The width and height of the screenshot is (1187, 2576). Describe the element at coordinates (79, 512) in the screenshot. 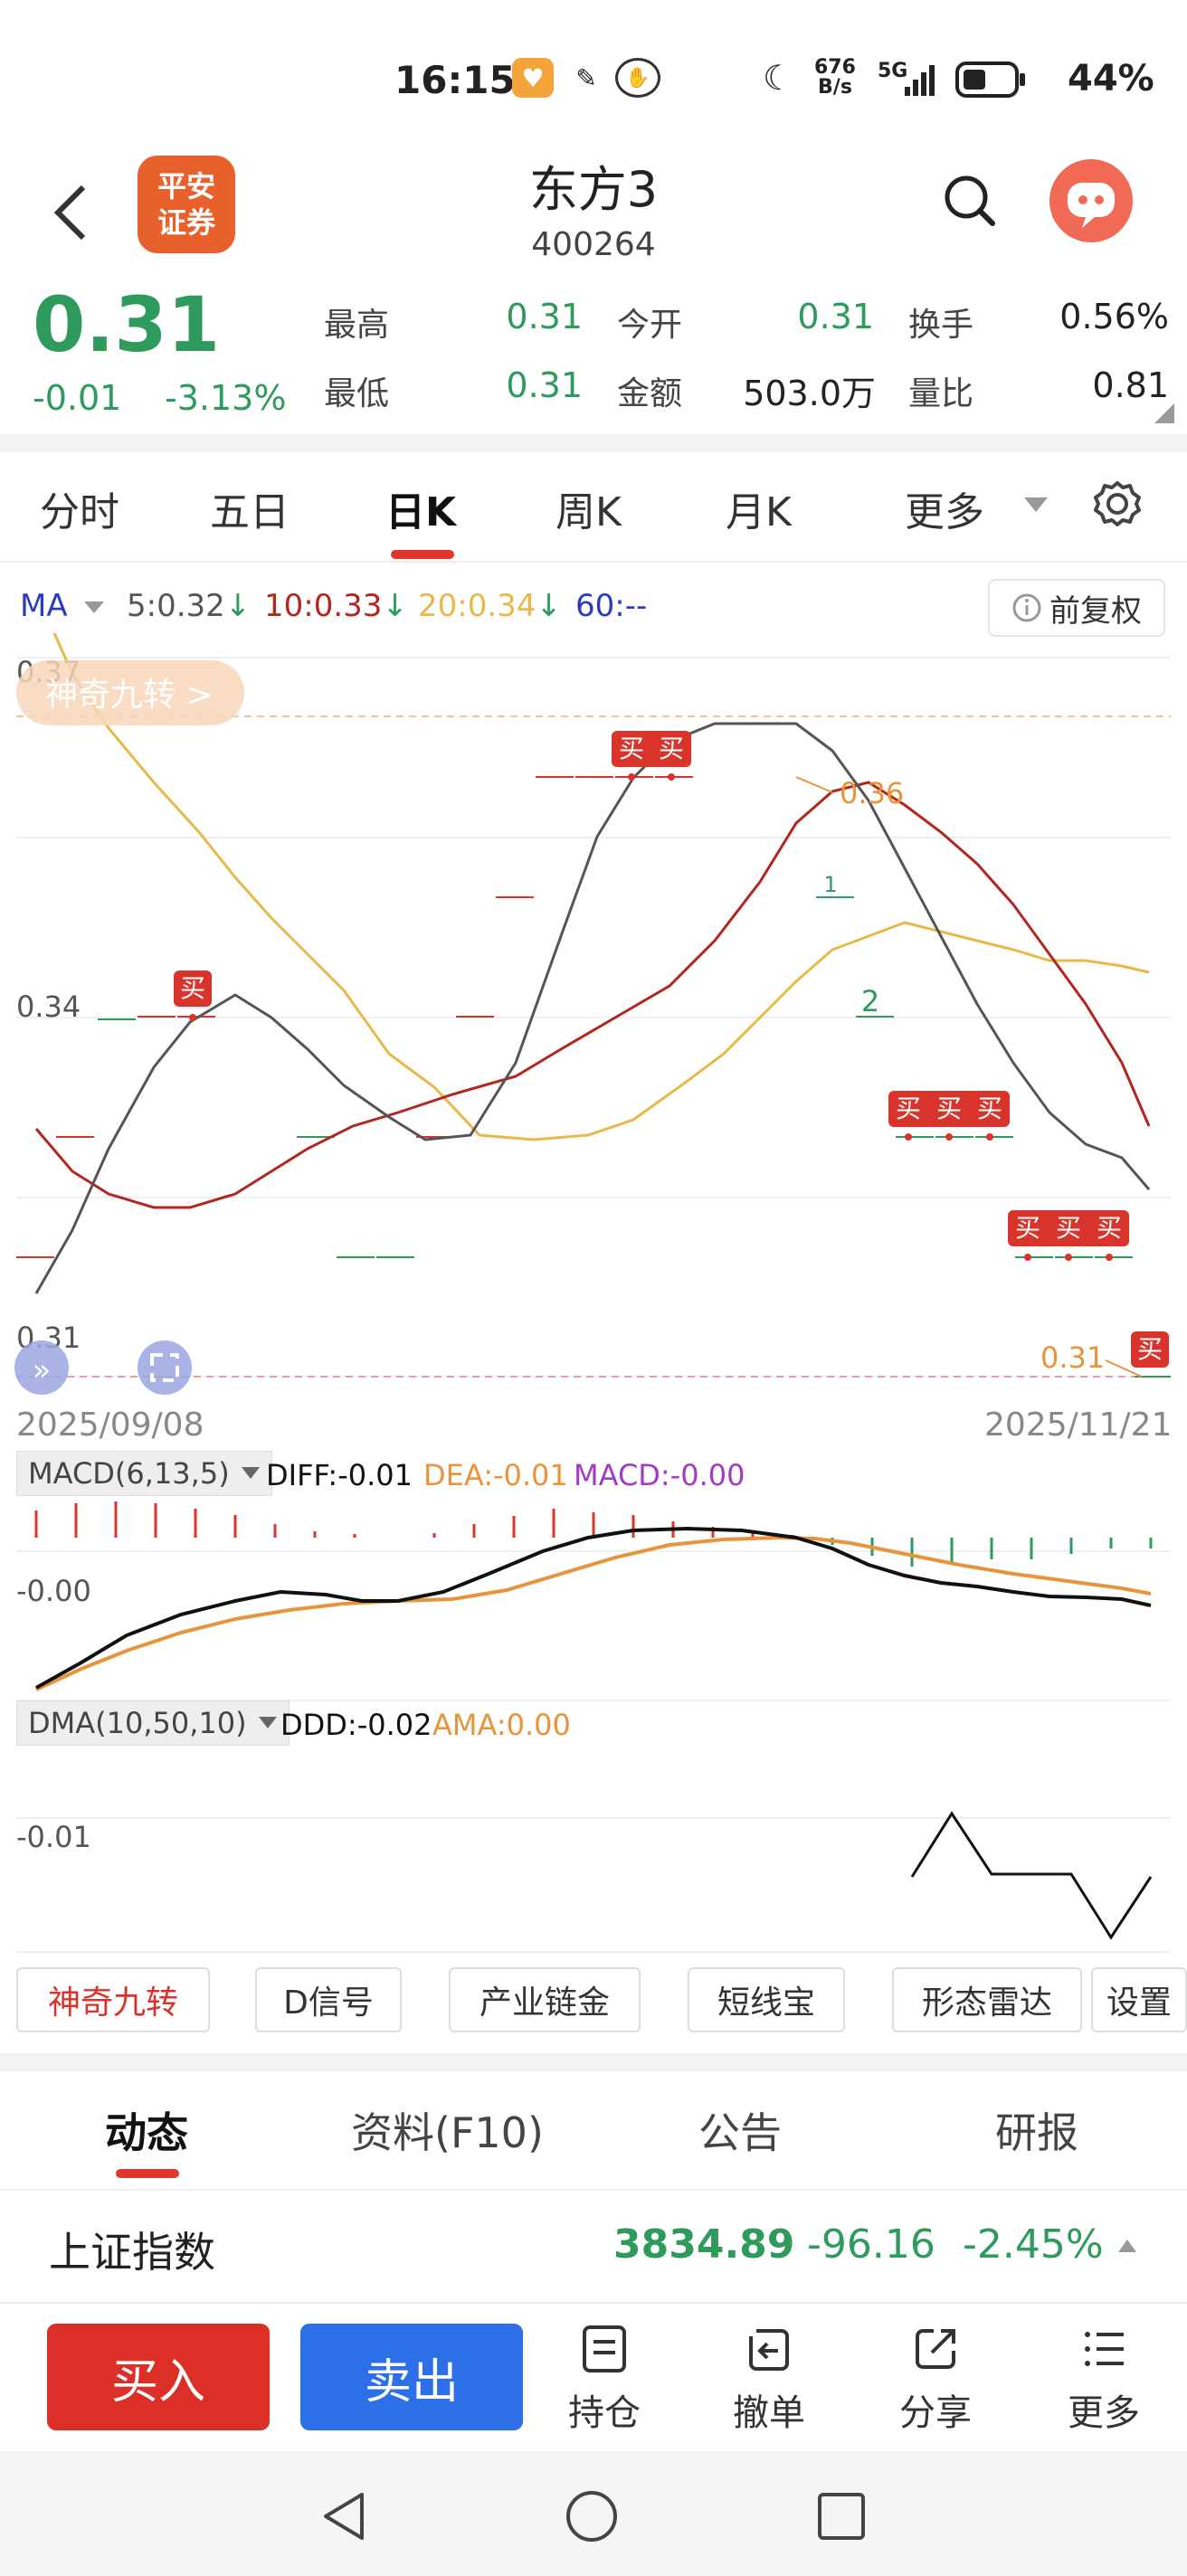

I see `tab-intraday: 分时` at that location.